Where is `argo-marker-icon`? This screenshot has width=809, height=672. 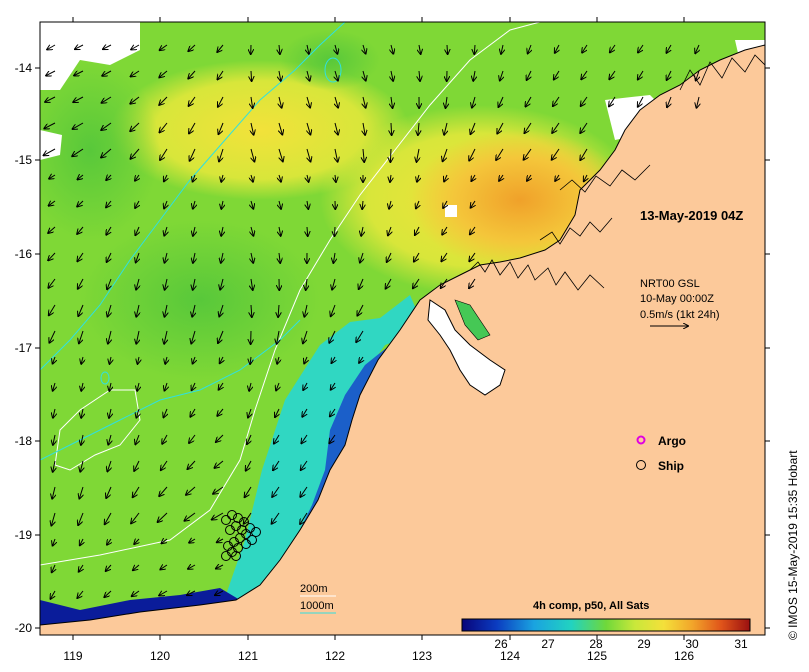
argo-marker-icon is located at coordinates (641, 440).